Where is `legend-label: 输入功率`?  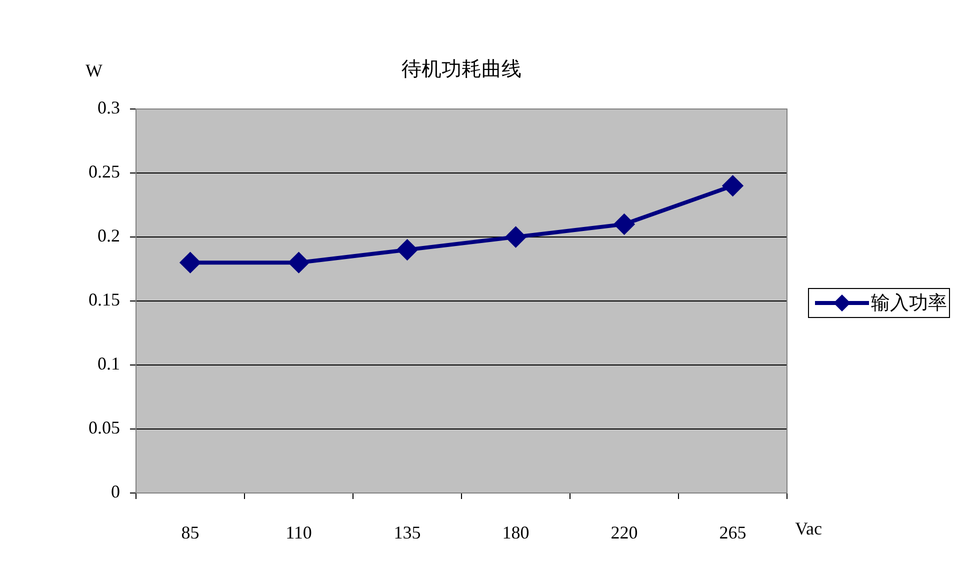
legend-label: 输入功率 is located at coordinates (909, 304).